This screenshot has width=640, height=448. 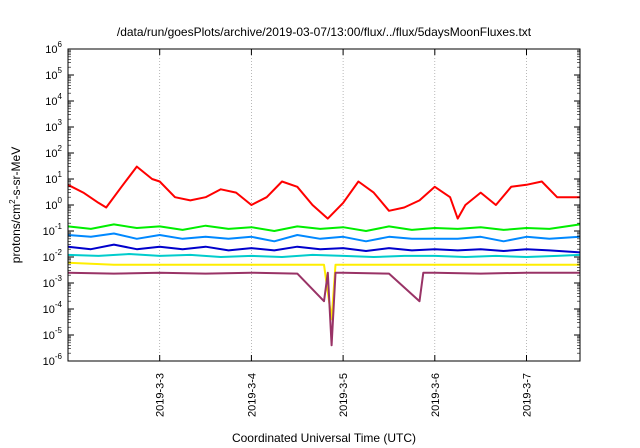 I want to click on y-tick-label: 10³, so click(x=53, y=126).